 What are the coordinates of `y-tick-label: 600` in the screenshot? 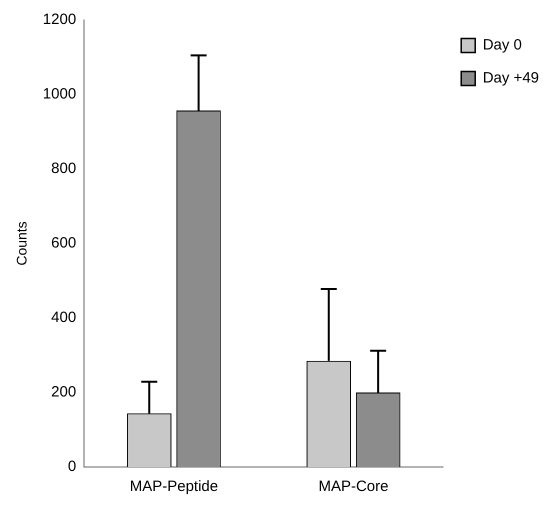 It's located at (63, 243).